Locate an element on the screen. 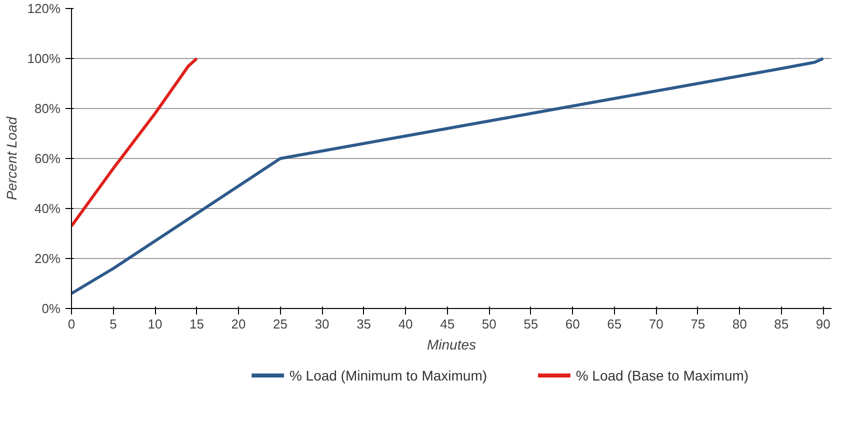 The width and height of the screenshot is (865, 446). x-tick-label: 55 is located at coordinates (531, 324).